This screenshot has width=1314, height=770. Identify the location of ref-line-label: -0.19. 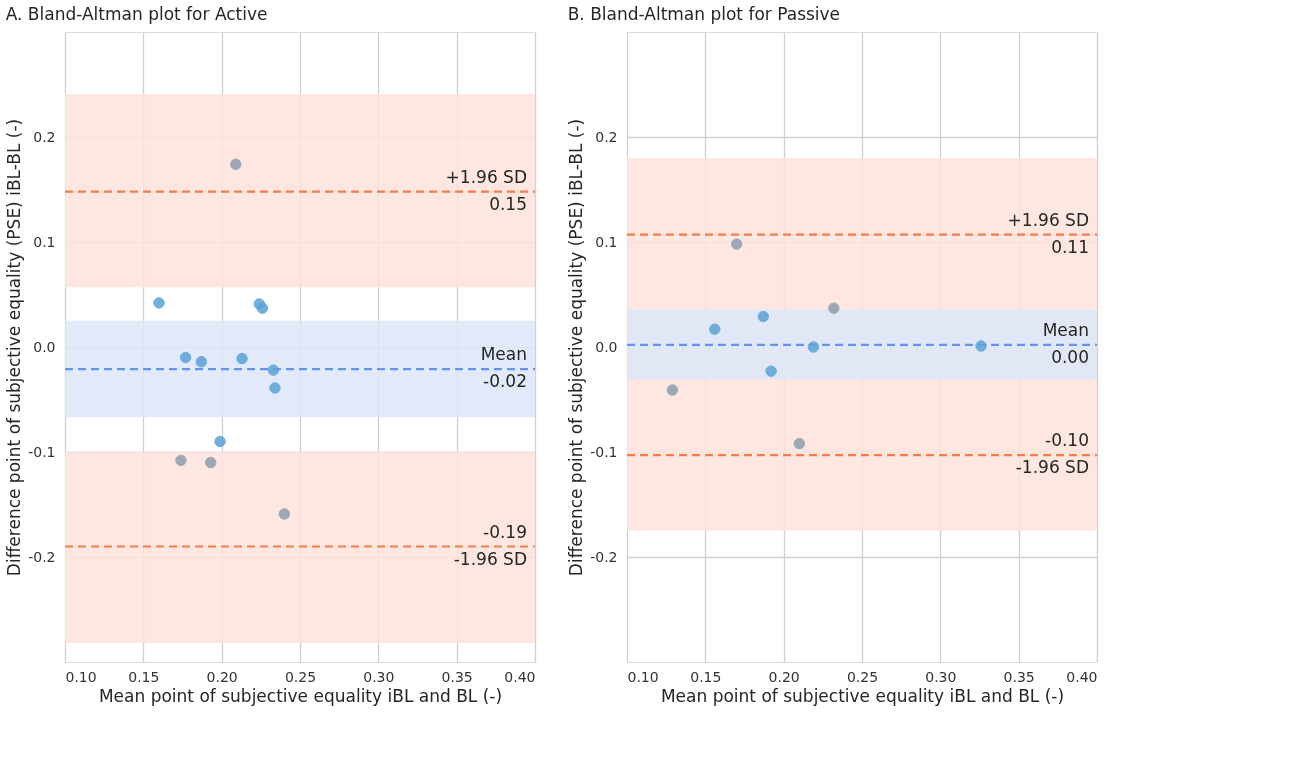
(505, 531).